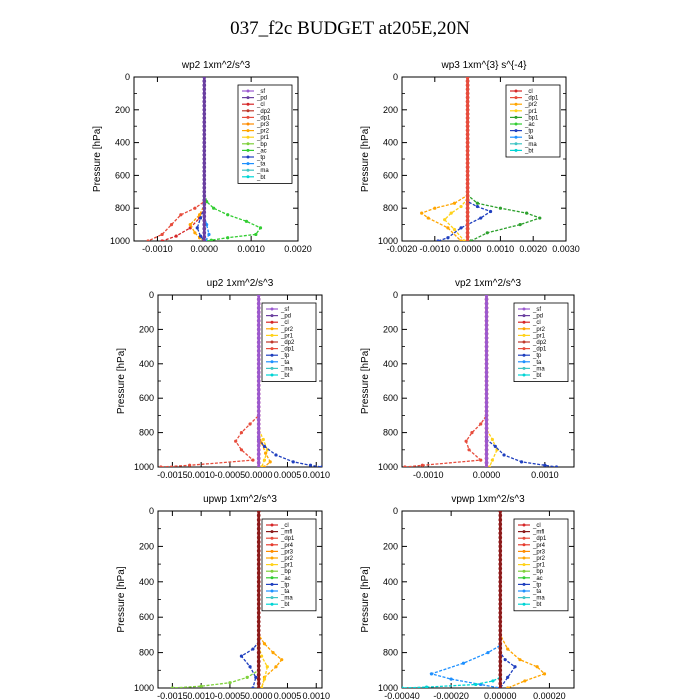 The height and width of the screenshot is (700, 700). I want to click on legend-marker-cl, so click(516, 91).